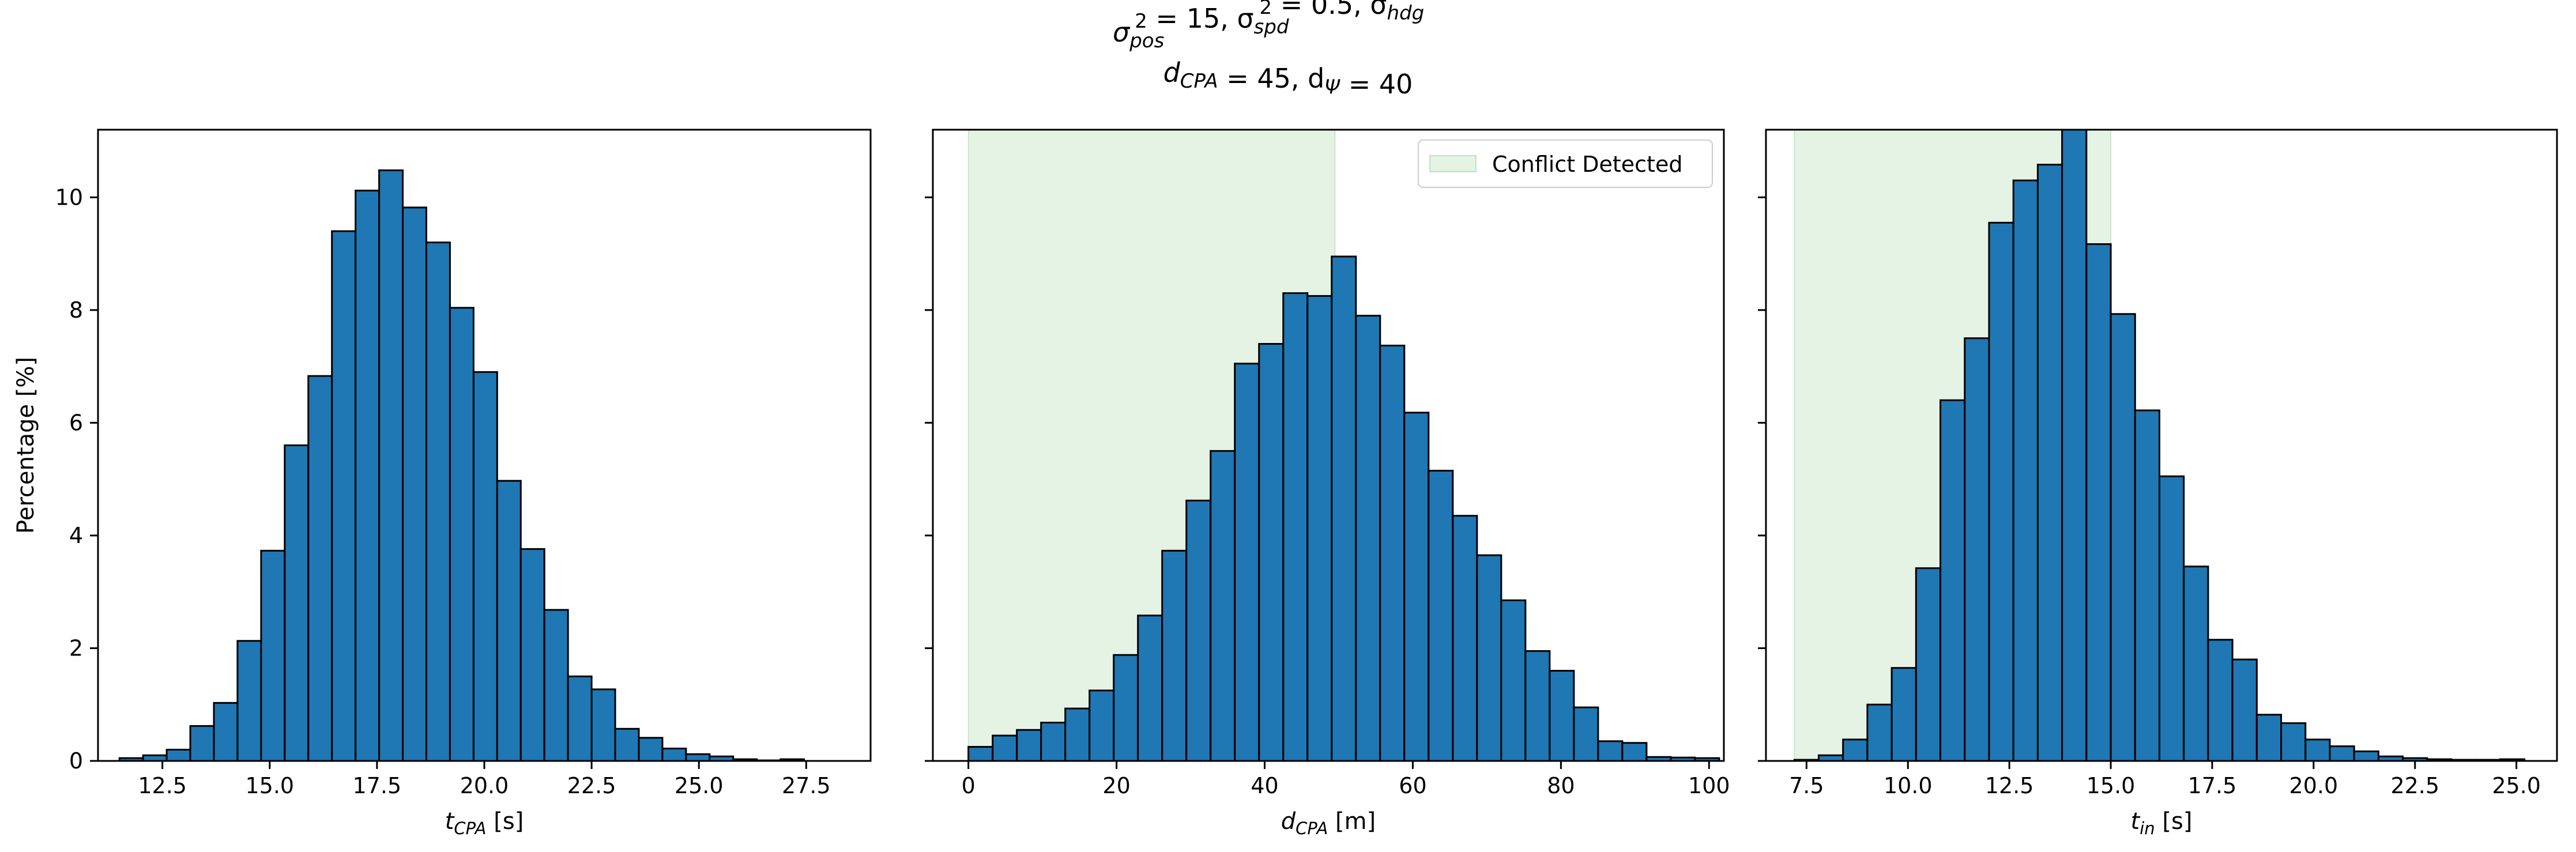 Image resolution: width=2576 pixels, height=852 pixels. Describe the element at coordinates (1908, 786) in the screenshot. I see `x-tick-label: 10.0` at that location.